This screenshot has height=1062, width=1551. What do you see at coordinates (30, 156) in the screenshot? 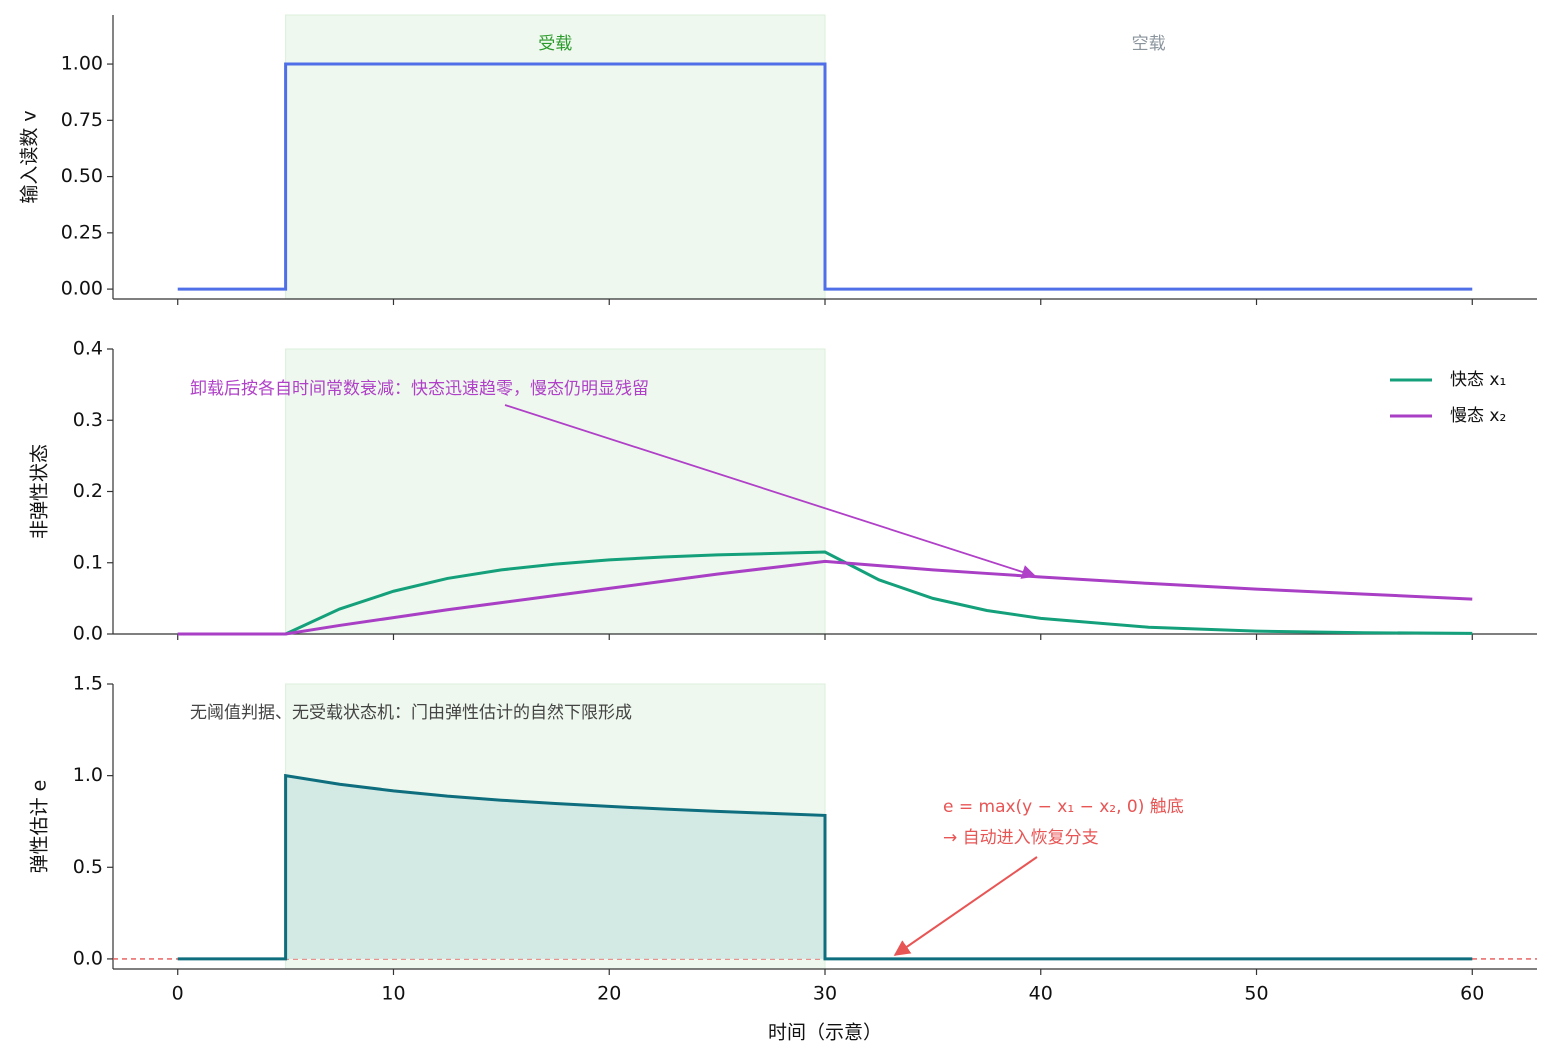
I see `y-axis-label: 输入读数 v` at bounding box center [30, 156].